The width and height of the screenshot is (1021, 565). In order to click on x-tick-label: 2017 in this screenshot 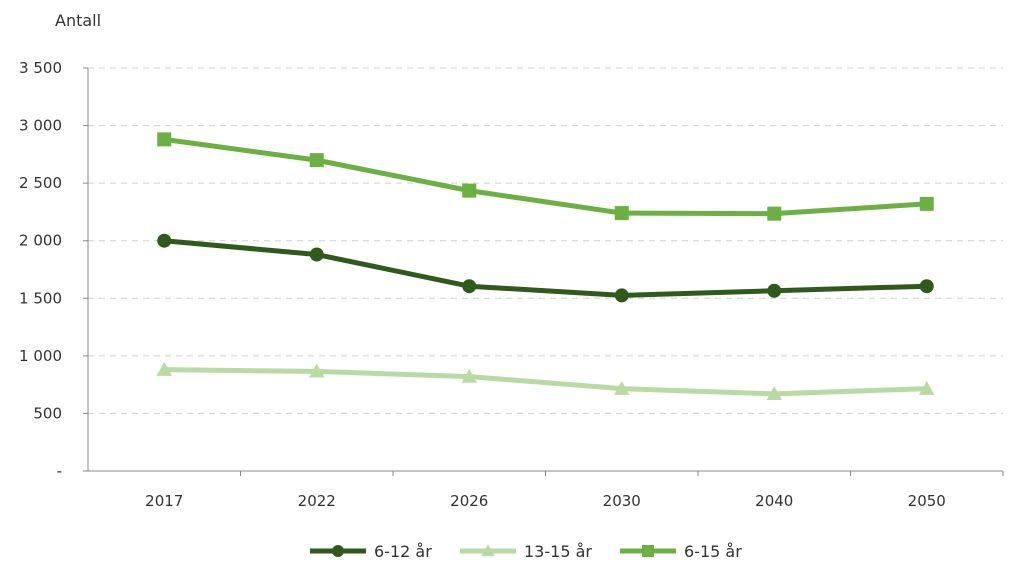, I will do `click(164, 501)`.